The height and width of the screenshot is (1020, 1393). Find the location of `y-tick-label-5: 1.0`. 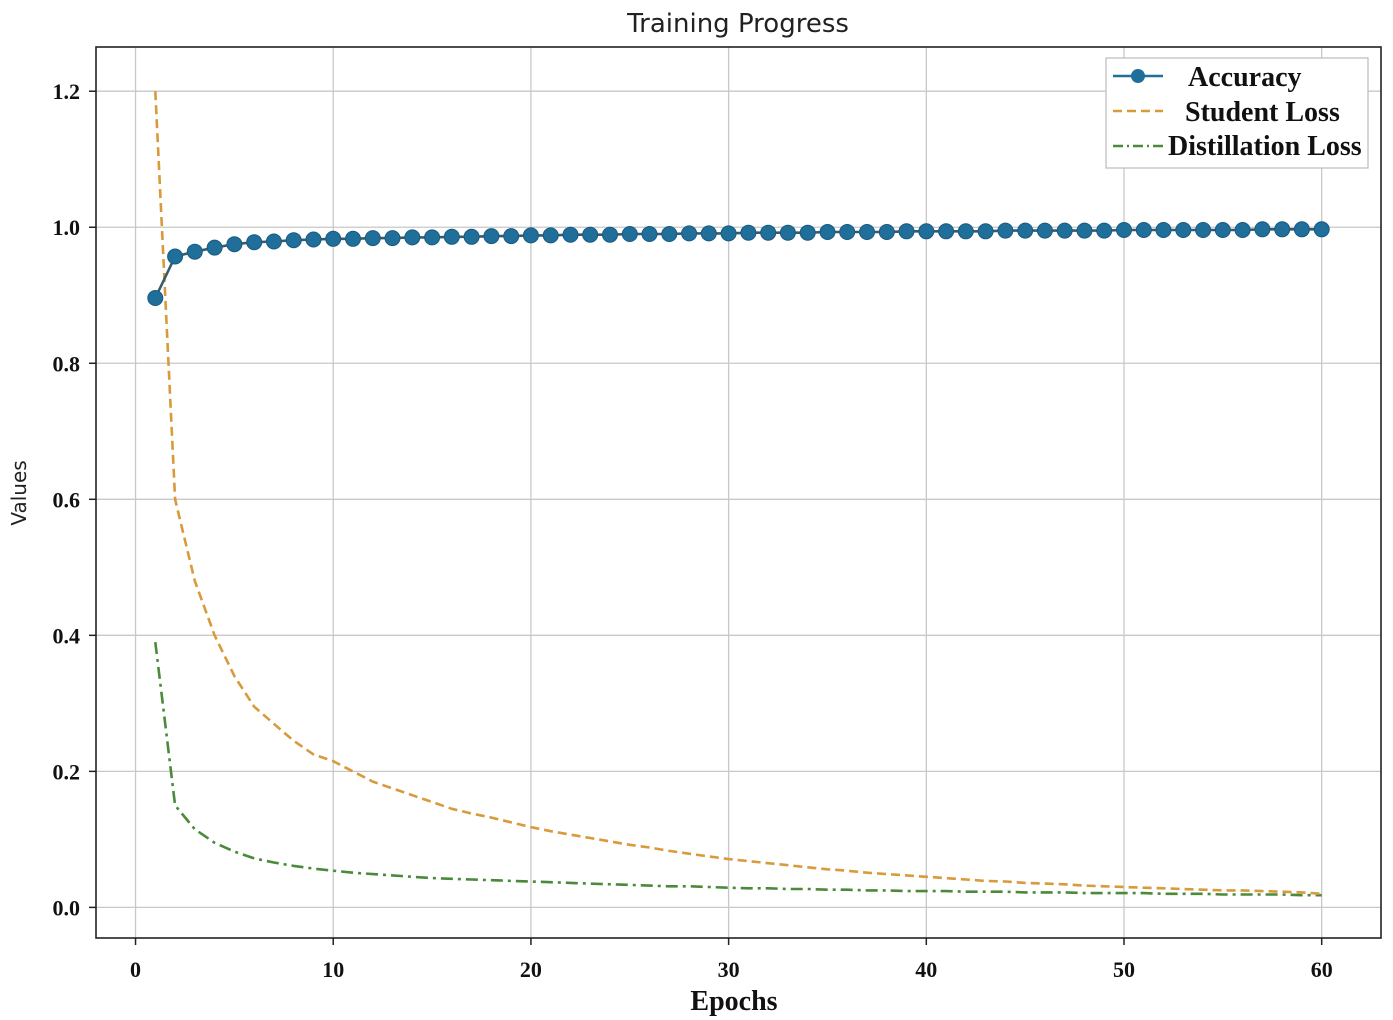

y-tick-label-5: 1.0 is located at coordinates (67, 227).